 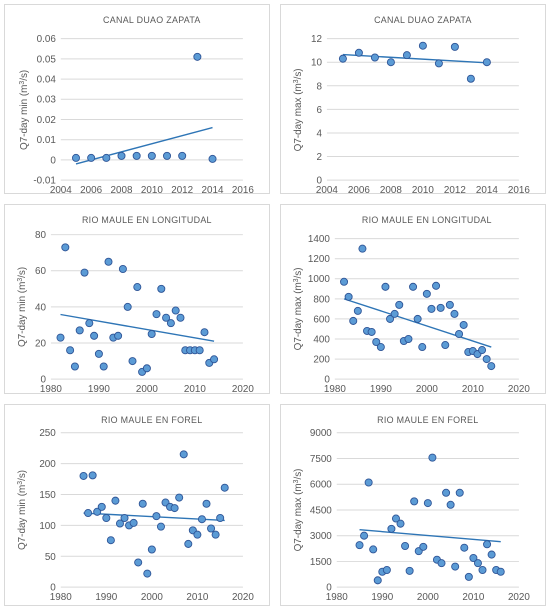 What do you see at coordinates (321, 510) in the screenshot?
I see `y-tick-label: 4500` at bounding box center [321, 510].